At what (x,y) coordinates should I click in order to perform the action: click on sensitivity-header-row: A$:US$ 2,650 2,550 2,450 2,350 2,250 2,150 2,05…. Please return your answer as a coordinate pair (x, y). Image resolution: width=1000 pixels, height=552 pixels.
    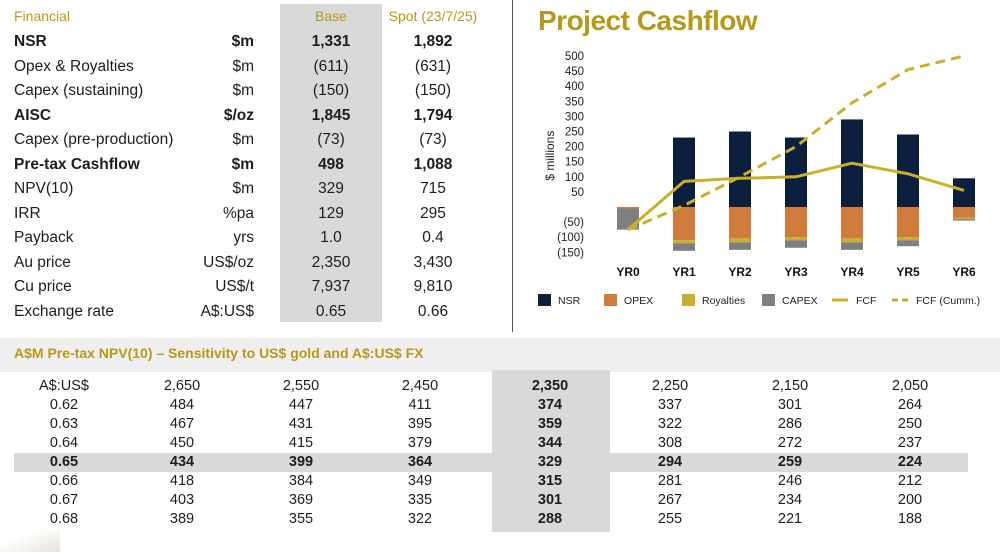
    Looking at the image, I should click on (500, 386).